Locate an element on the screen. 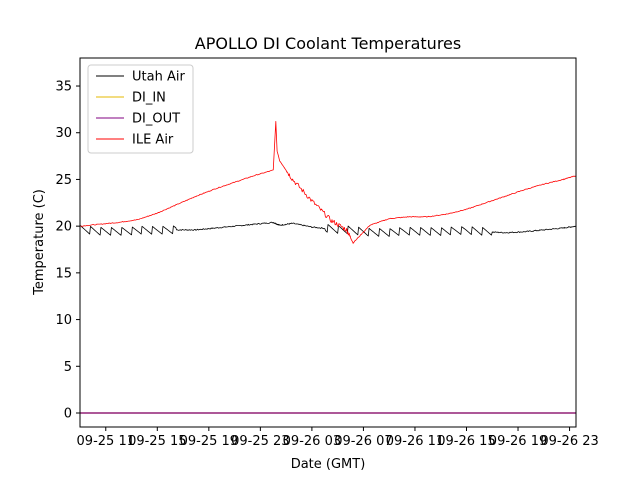  x-tick-label: 09-26 15 is located at coordinates (466, 441).